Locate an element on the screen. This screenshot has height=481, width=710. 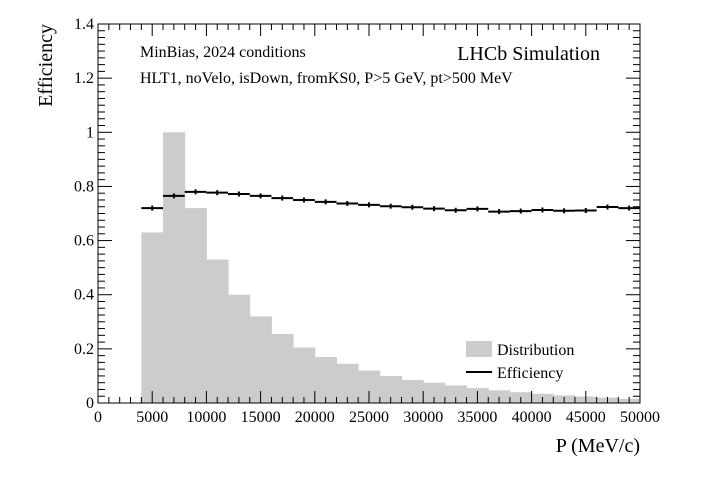
x-tick-label: 25000 is located at coordinates (369, 417).